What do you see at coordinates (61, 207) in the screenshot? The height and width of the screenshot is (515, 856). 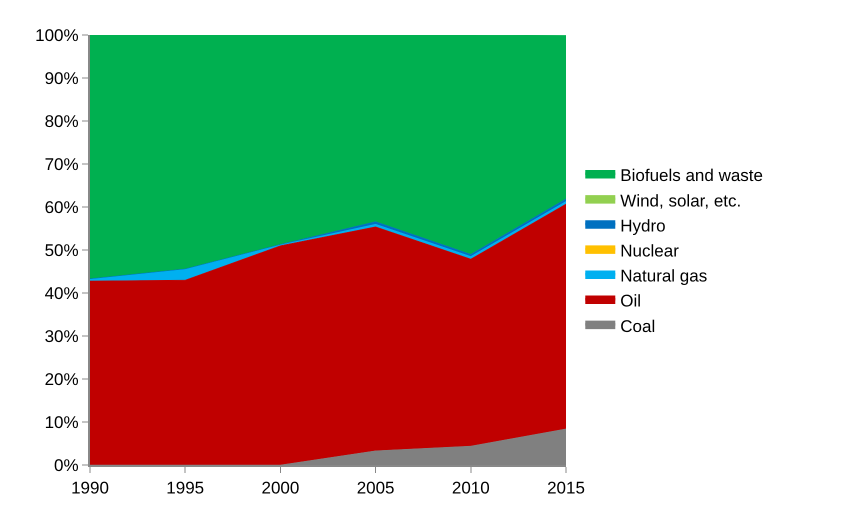 I see `y-tick-label: 60%` at bounding box center [61, 207].